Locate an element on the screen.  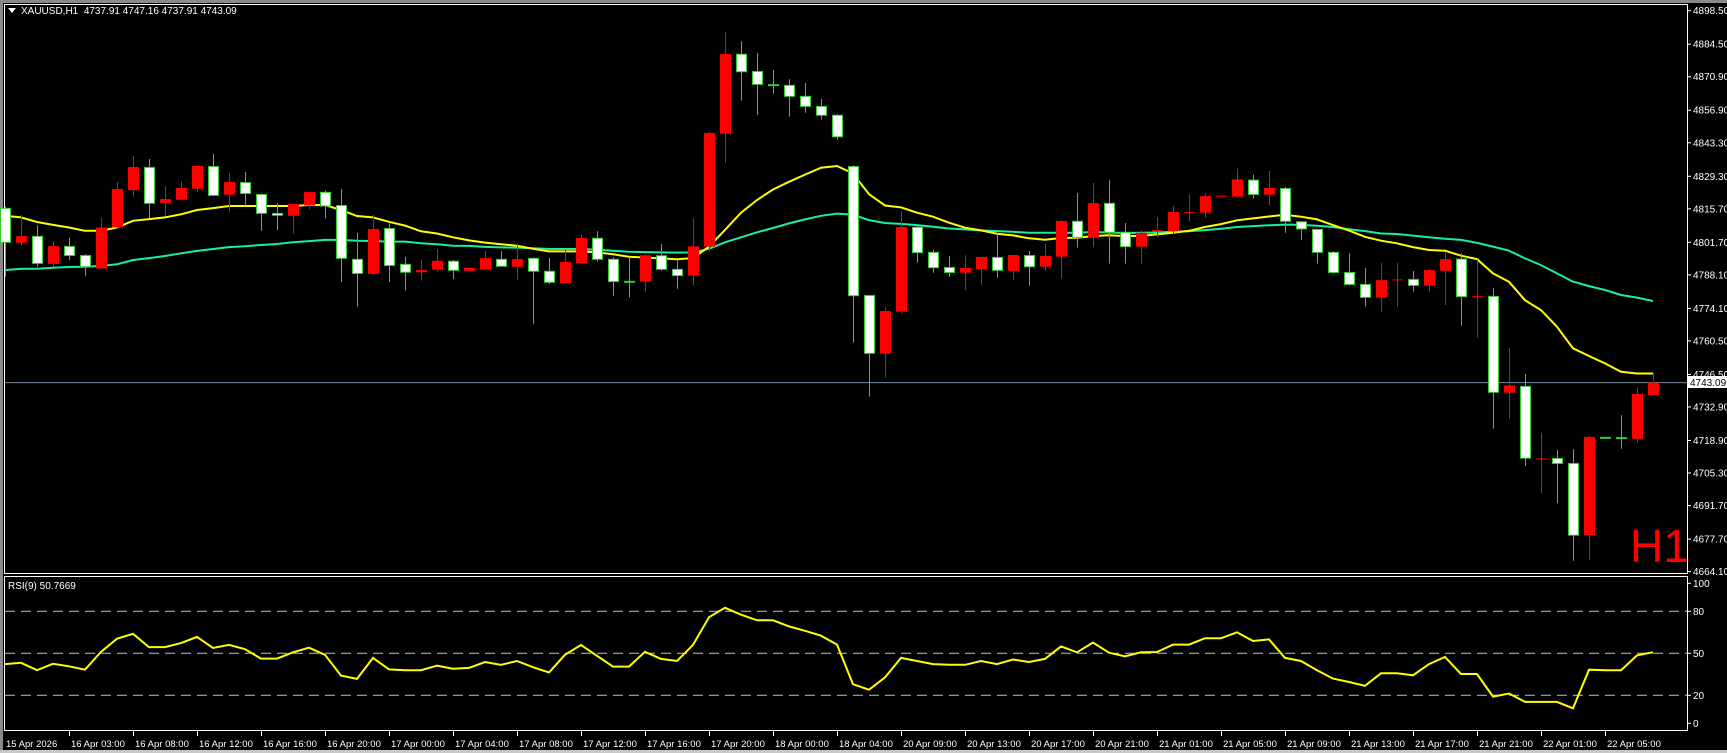
time-tick-label: 17 Apr 04:00 is located at coordinates (482, 744).